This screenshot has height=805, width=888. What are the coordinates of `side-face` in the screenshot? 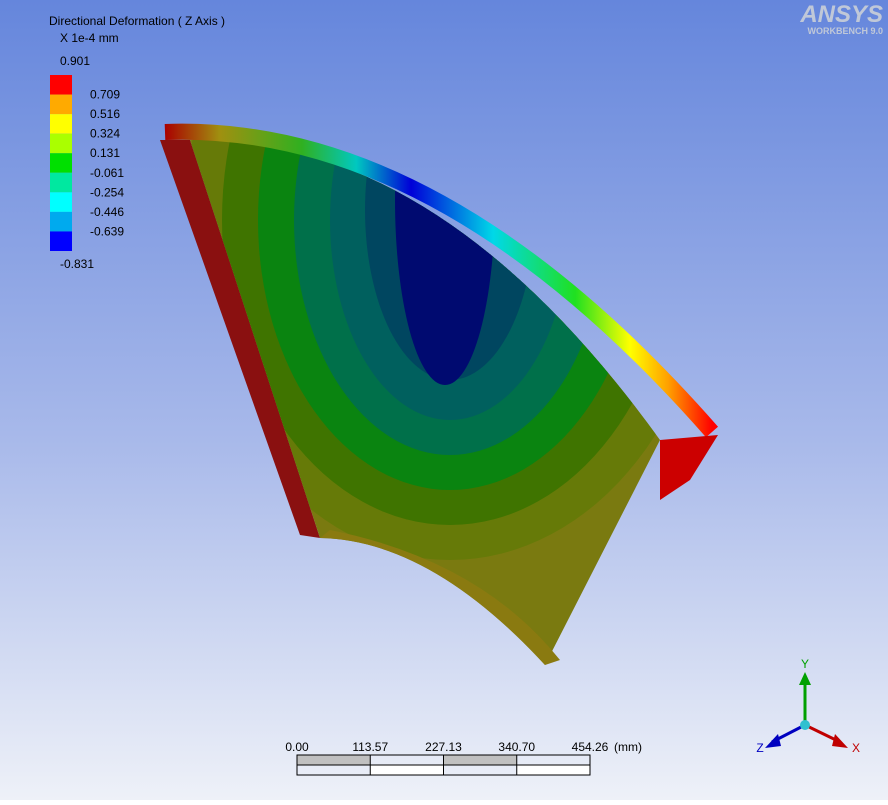 It's located at (240, 339).